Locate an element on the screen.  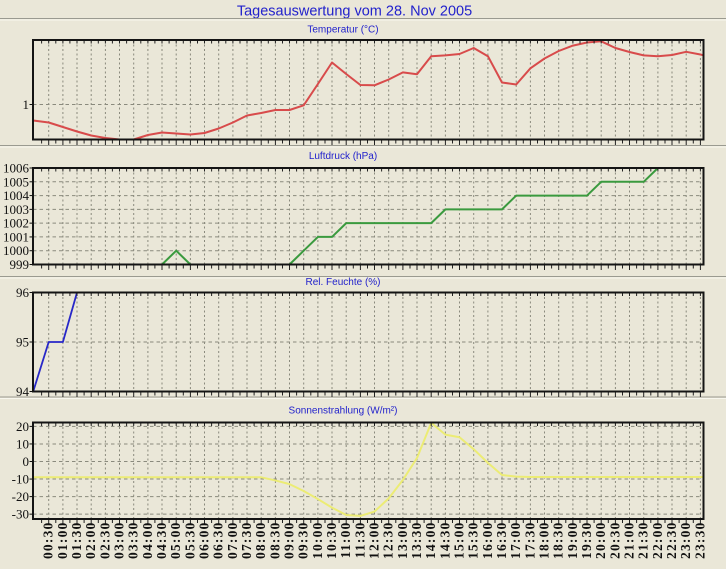
svg-text: 12:00 is located at coordinates (374, 541).